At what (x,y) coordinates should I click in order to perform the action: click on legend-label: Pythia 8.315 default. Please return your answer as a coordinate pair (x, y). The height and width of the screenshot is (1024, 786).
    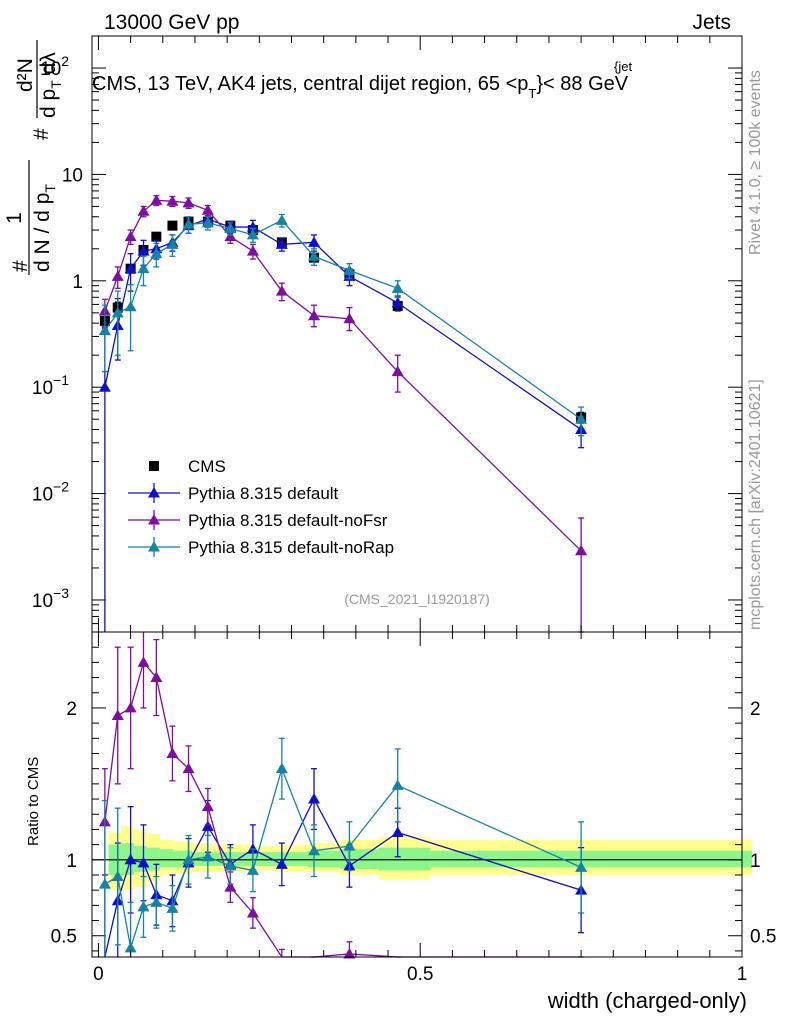
    Looking at the image, I should click on (263, 493).